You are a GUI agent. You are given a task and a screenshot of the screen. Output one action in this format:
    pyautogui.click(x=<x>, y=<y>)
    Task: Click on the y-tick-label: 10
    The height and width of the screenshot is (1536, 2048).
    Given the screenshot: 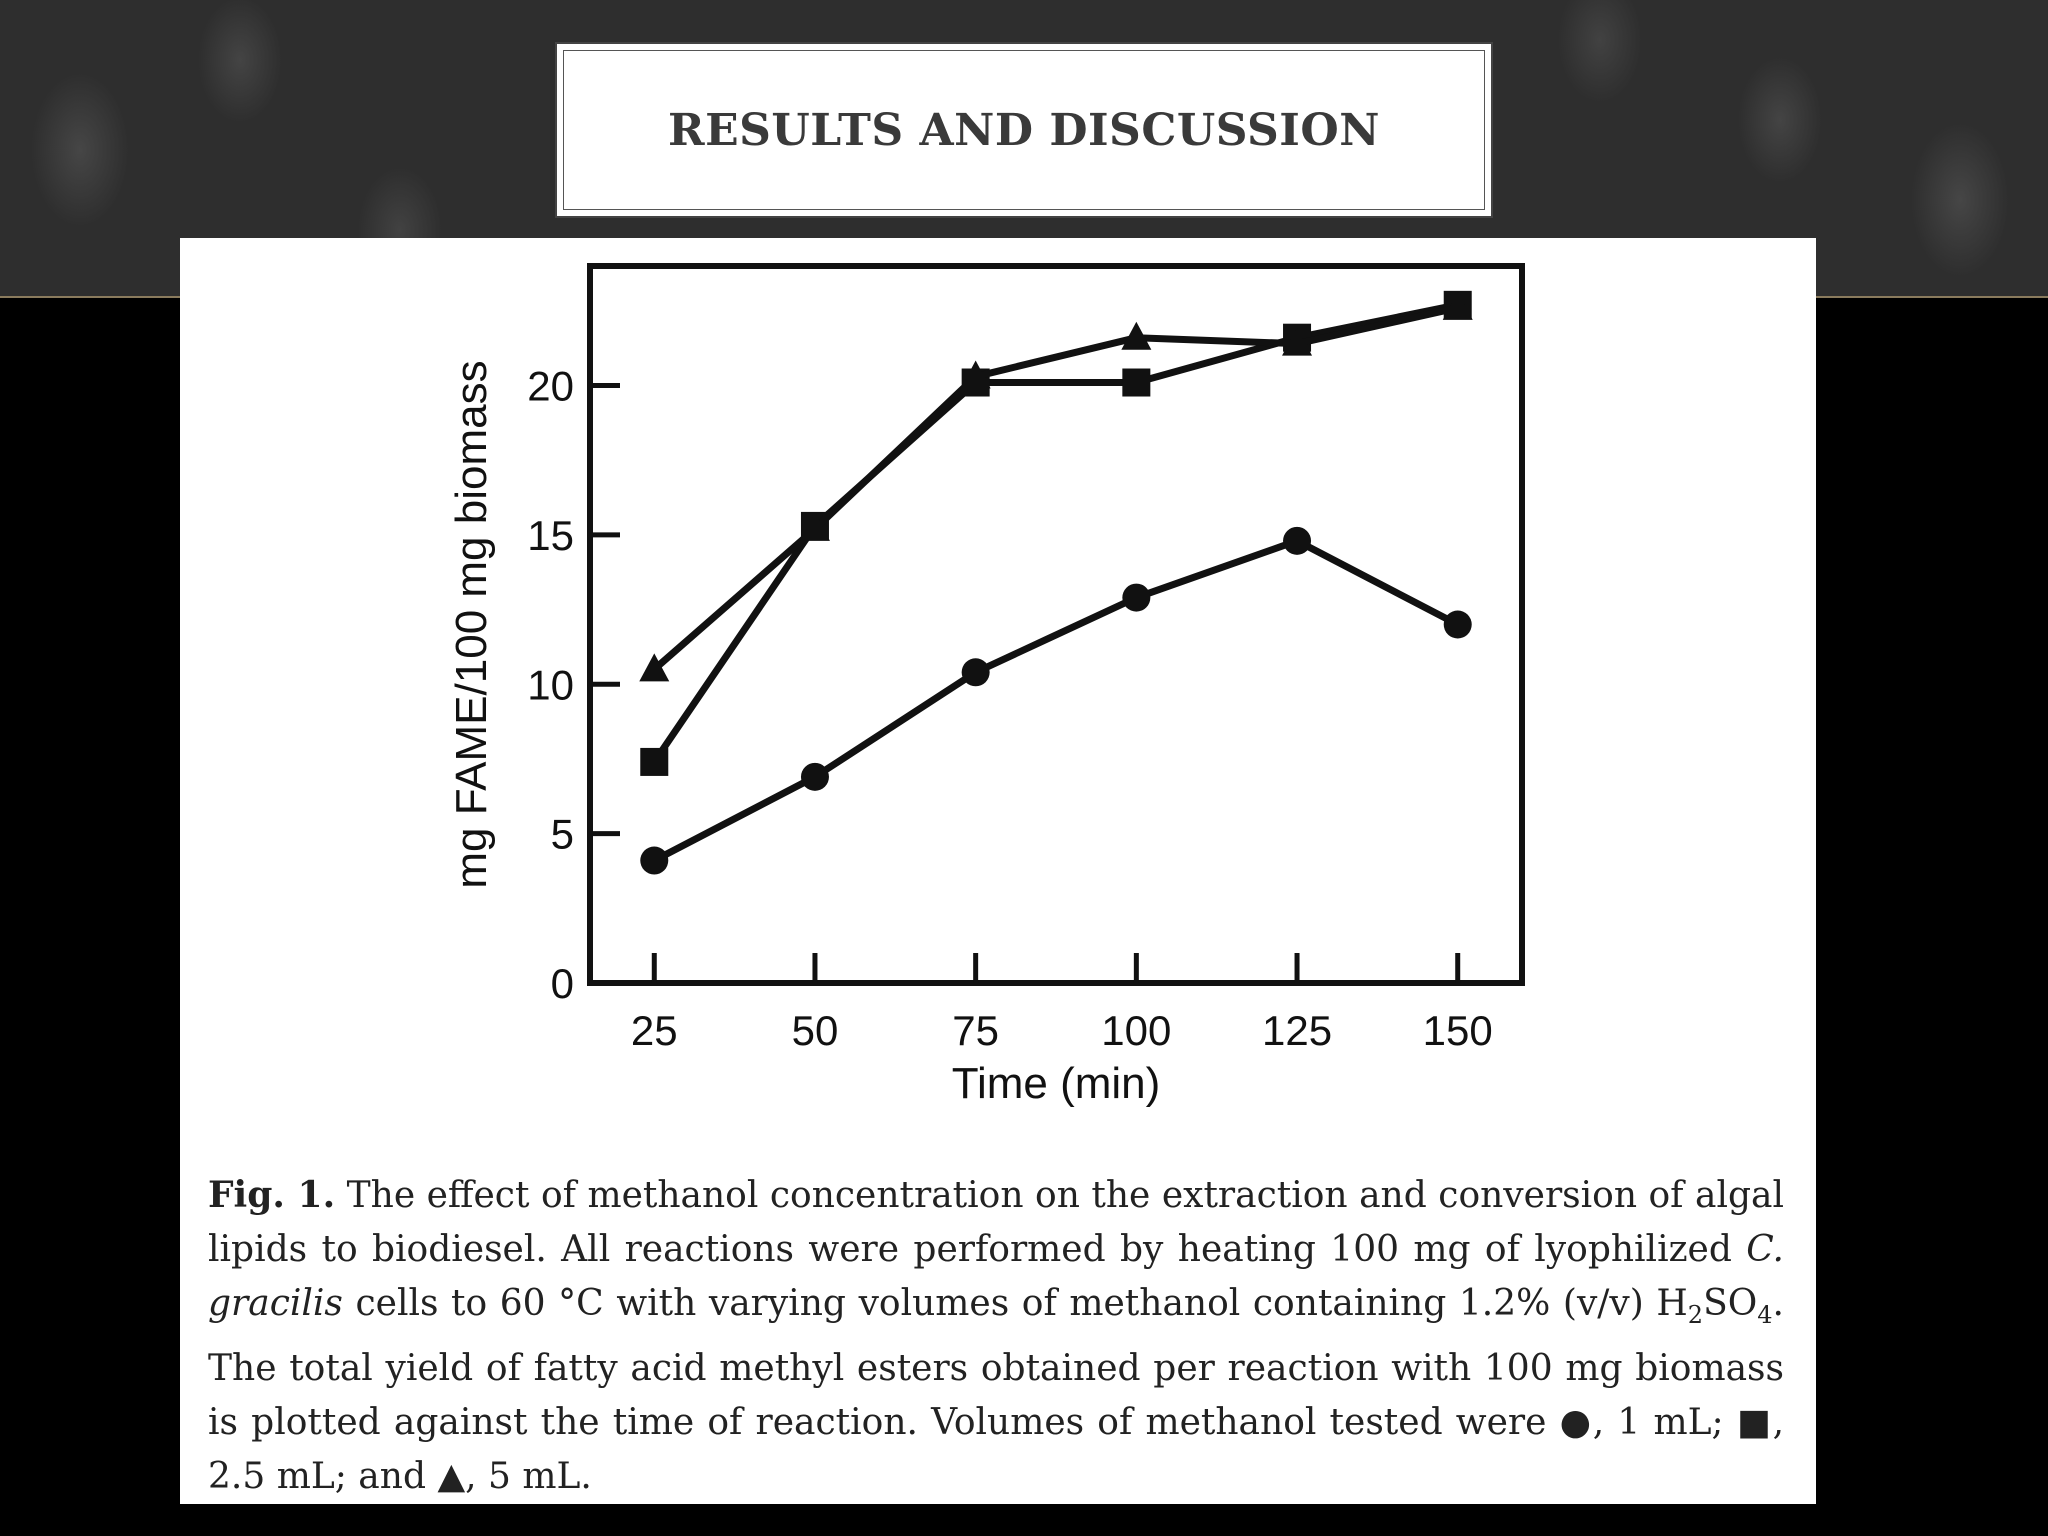 What is the action you would take?
    pyautogui.click(x=550, y=684)
    